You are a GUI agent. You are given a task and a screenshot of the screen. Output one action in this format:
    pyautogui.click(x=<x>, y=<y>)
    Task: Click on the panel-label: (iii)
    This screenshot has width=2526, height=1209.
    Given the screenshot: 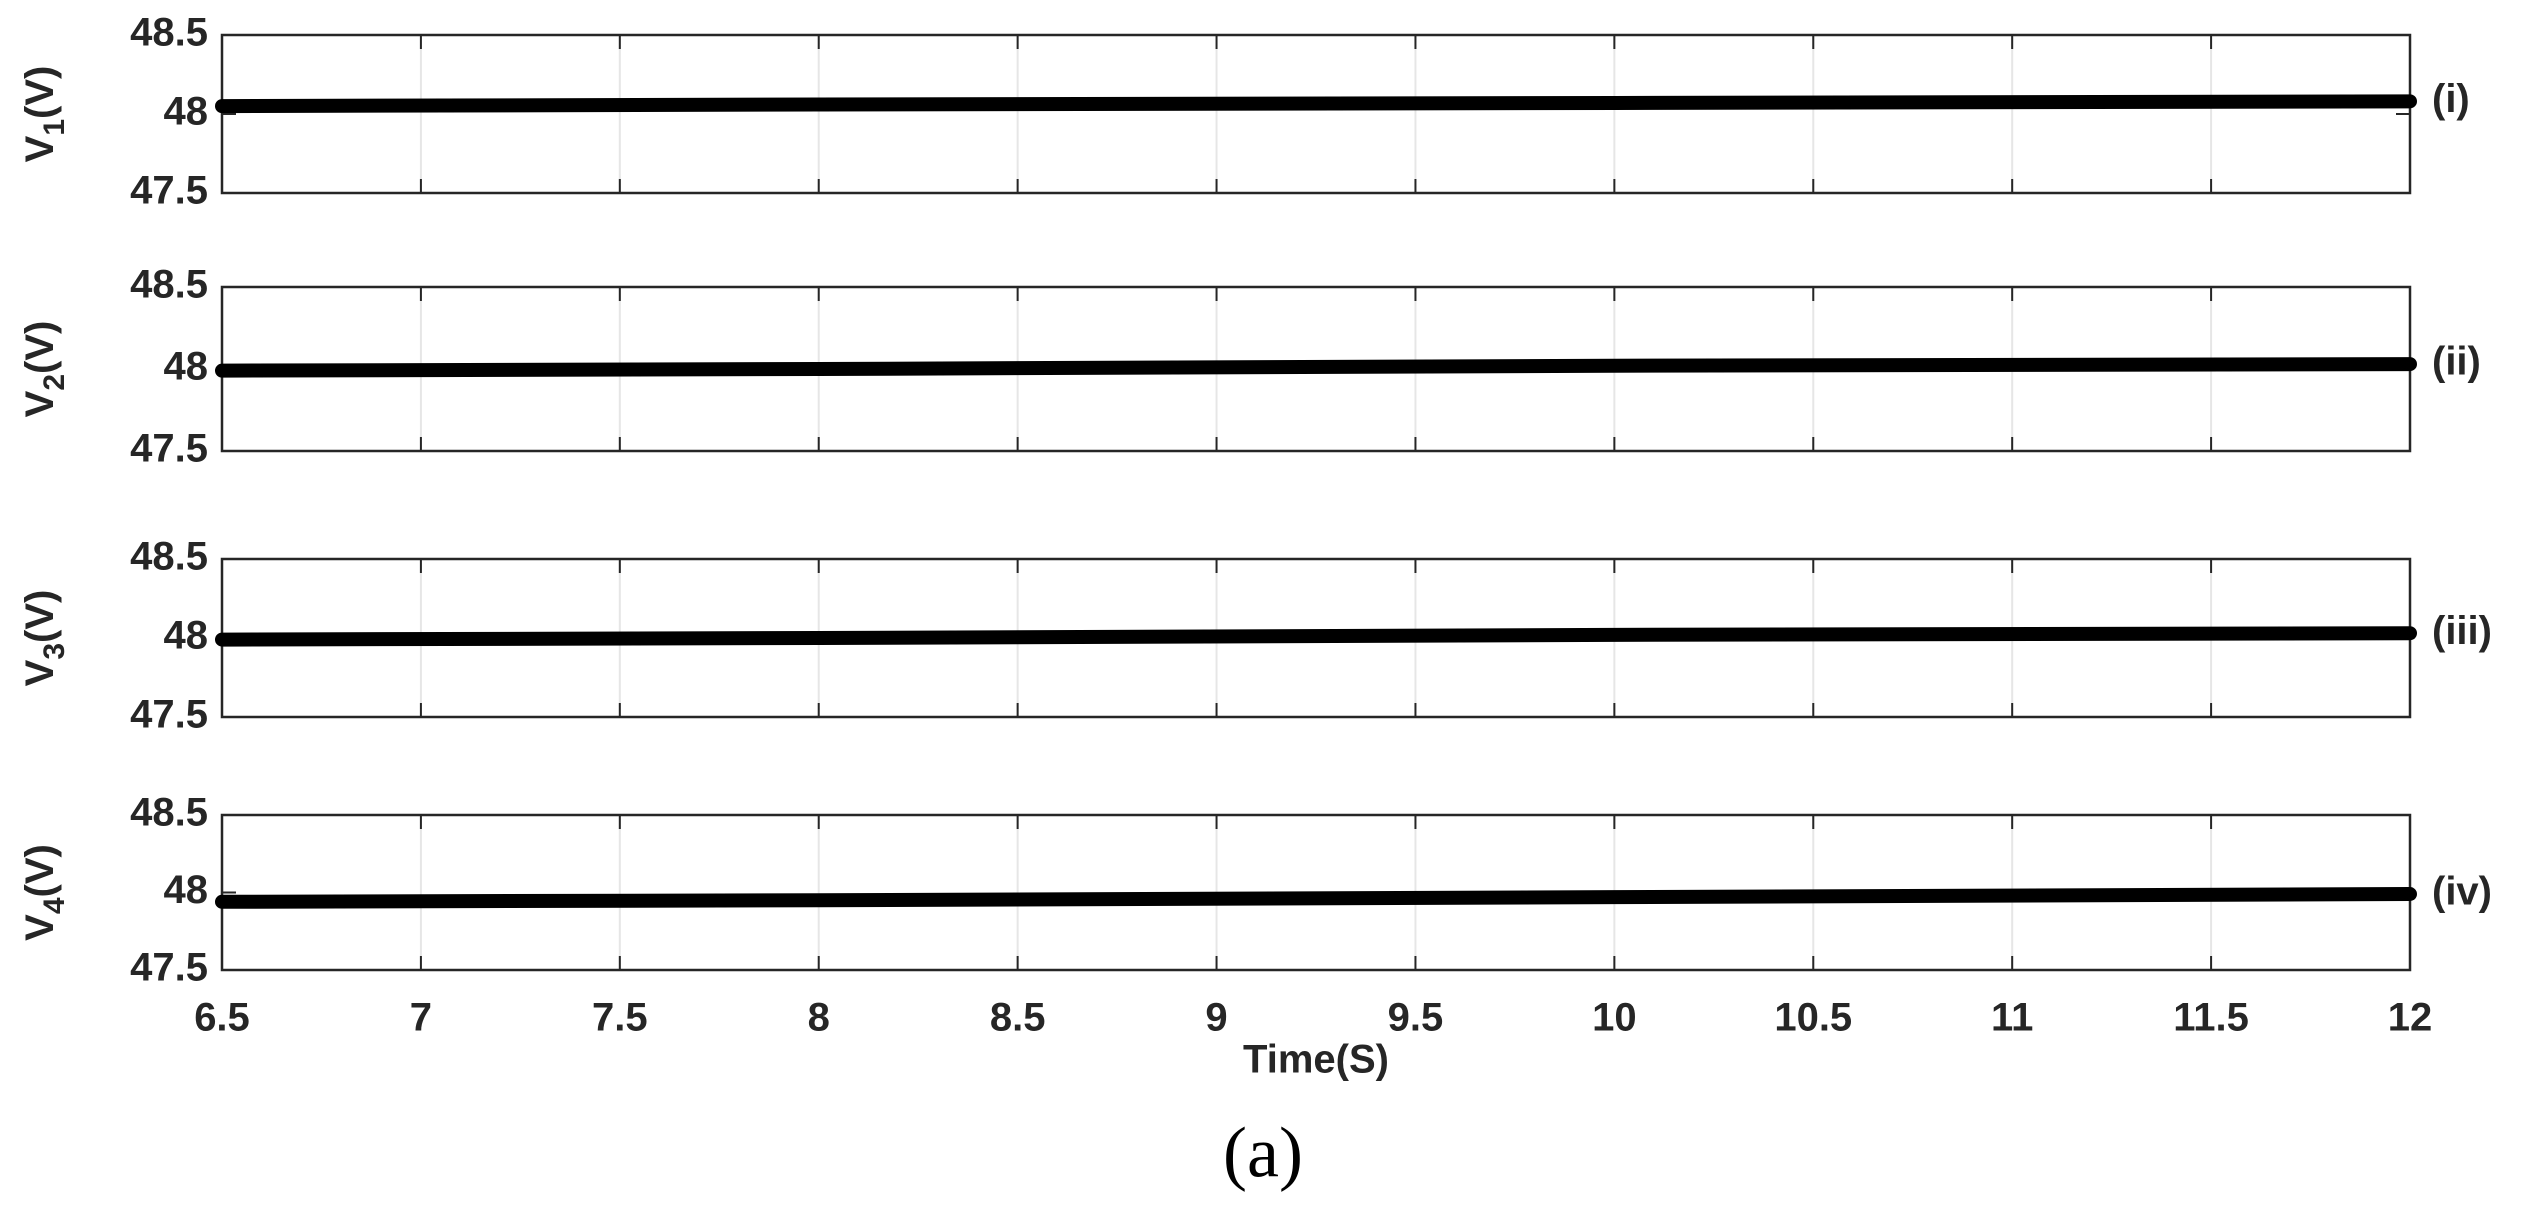 What is the action you would take?
    pyautogui.click(x=2462, y=631)
    